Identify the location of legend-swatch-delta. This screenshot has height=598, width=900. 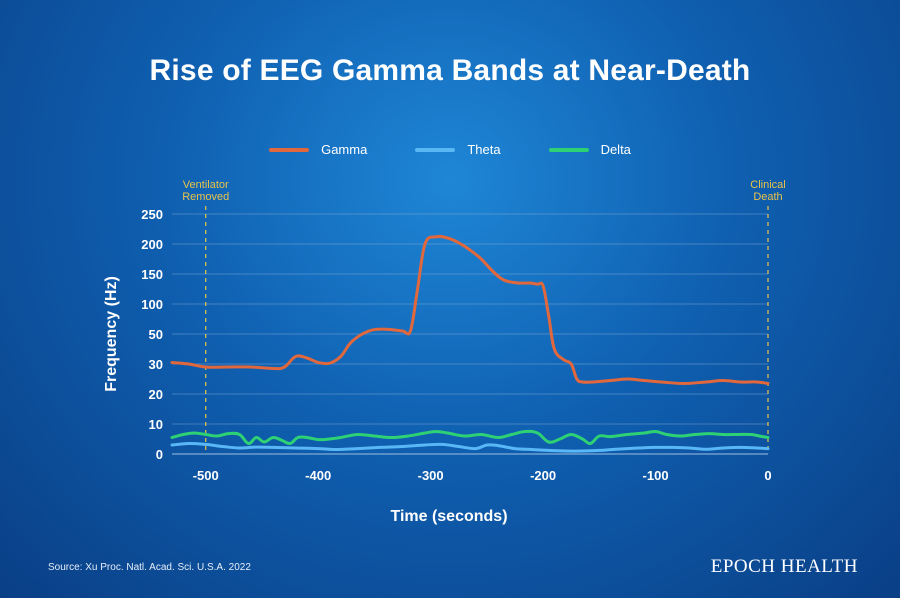
(568, 149).